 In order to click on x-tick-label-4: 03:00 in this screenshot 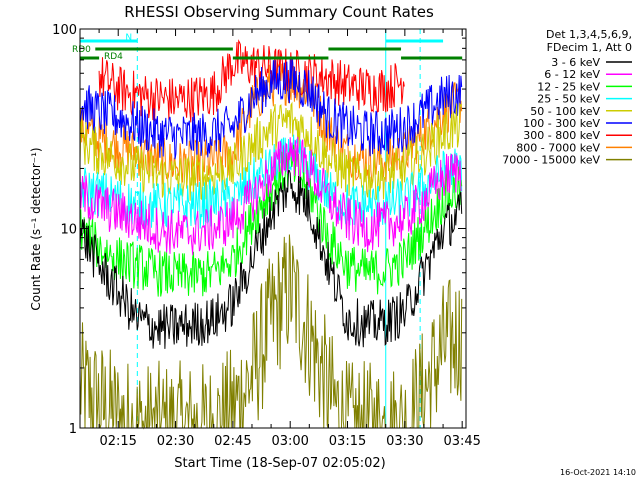, I will do `click(289, 441)`.